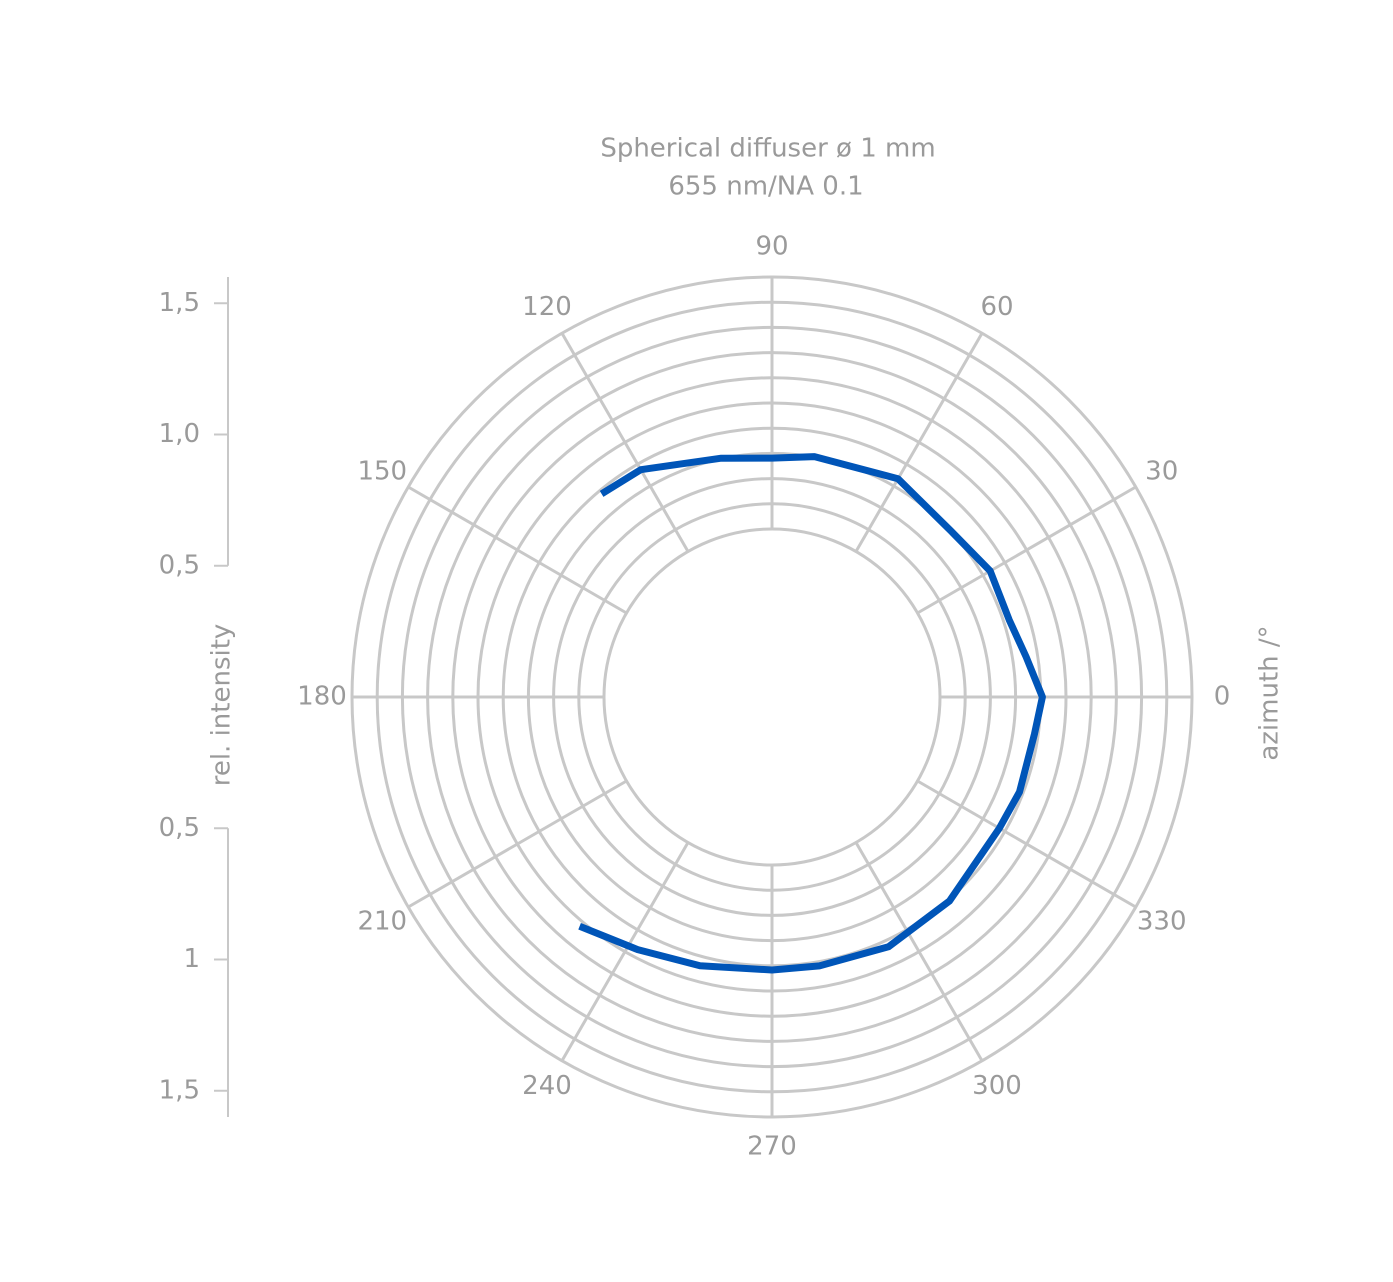 Image resolution: width=1393 pixels, height=1282 pixels. I want to click on theta-tick-label: 180, so click(322, 697).